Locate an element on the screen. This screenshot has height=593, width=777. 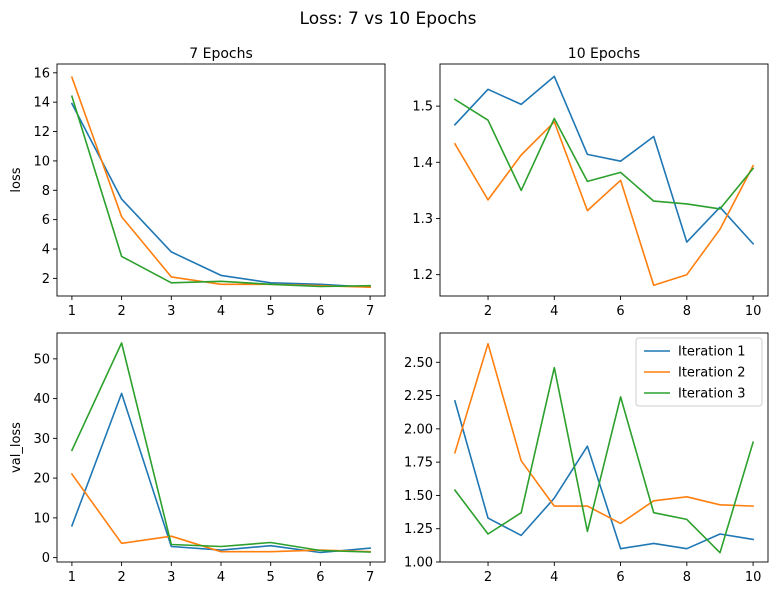
y-tick-label: 14 is located at coordinates (41, 103).